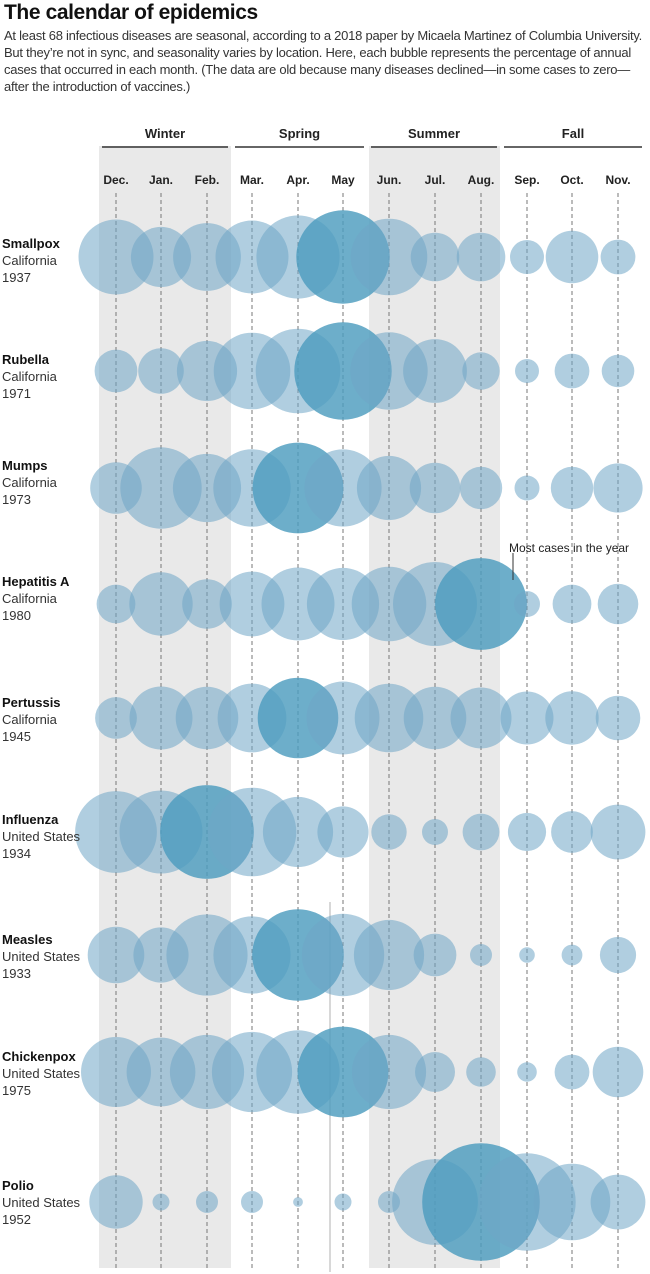 The width and height of the screenshot is (650, 1274). Describe the element at coordinates (343, 180) in the screenshot. I see `month-label: May` at that location.